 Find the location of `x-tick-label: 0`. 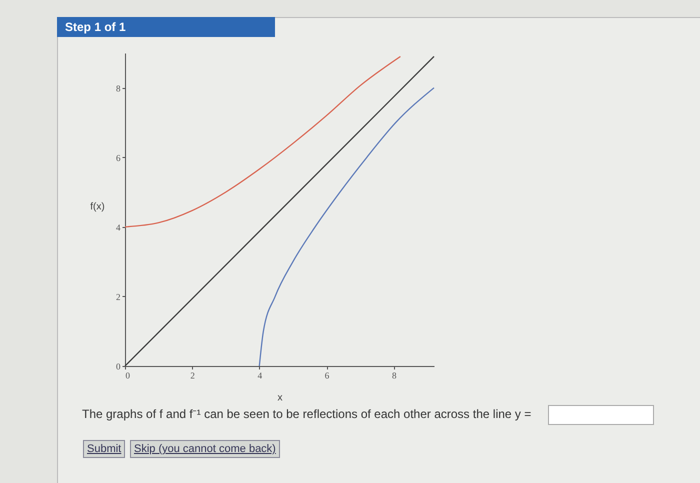

x-tick-label: 0 is located at coordinates (128, 375).